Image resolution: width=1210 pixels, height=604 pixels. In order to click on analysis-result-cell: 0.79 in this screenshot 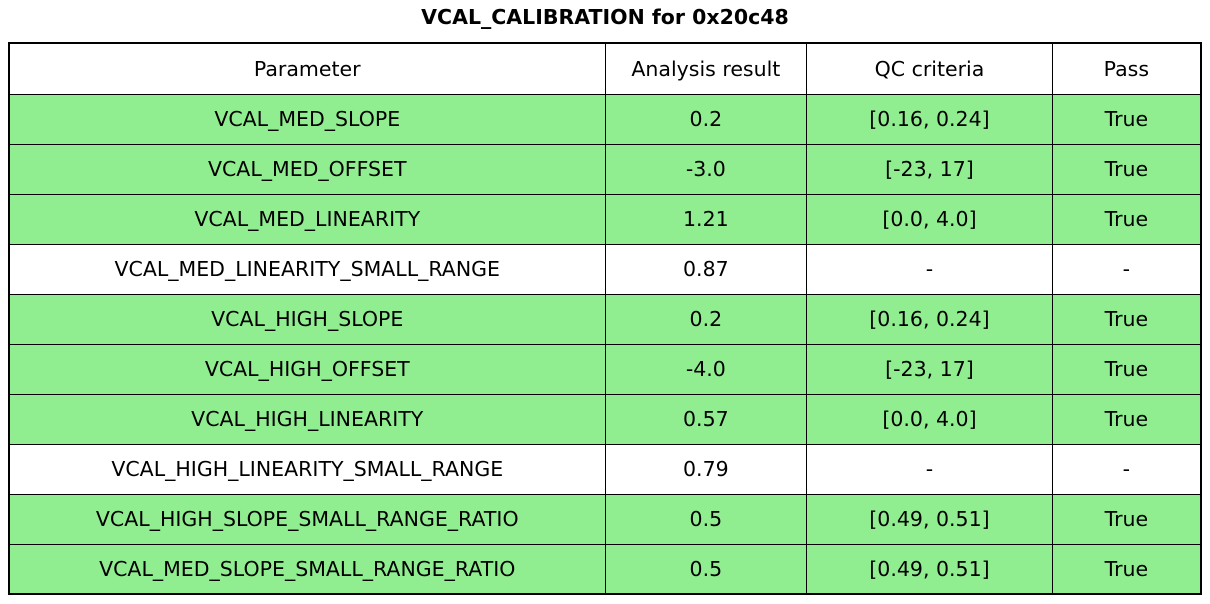, I will do `click(706, 469)`.